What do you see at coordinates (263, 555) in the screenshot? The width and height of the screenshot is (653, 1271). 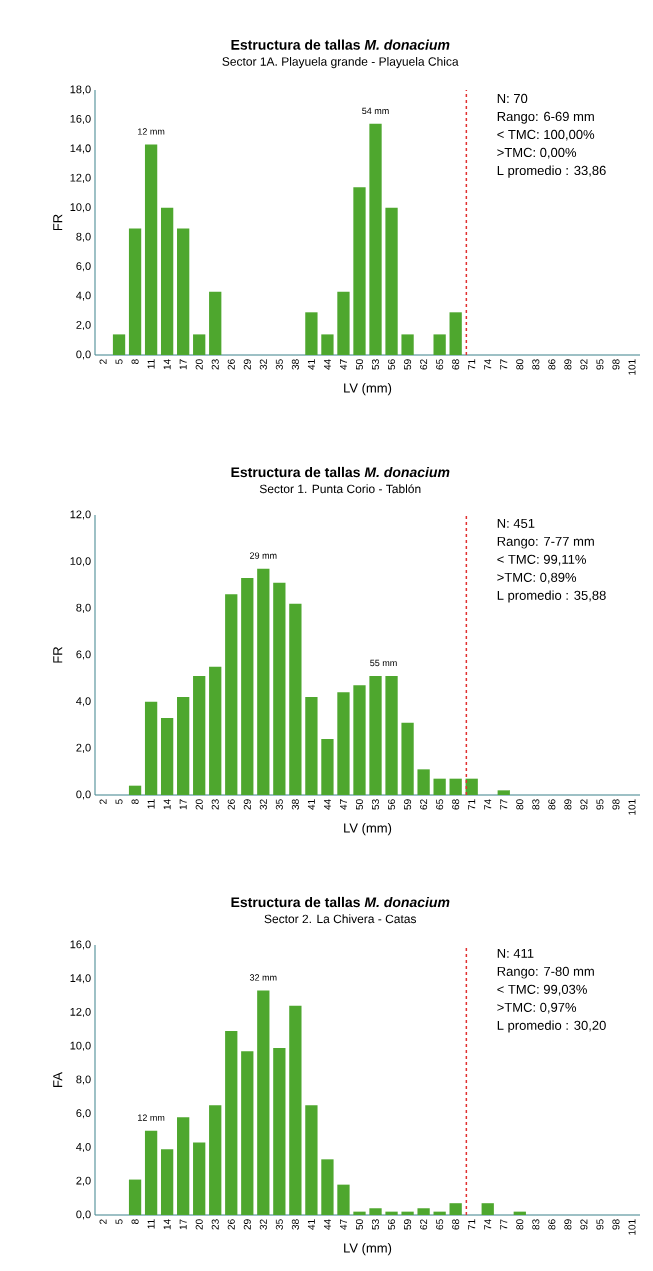 I see `annotation: 29 mm` at bounding box center [263, 555].